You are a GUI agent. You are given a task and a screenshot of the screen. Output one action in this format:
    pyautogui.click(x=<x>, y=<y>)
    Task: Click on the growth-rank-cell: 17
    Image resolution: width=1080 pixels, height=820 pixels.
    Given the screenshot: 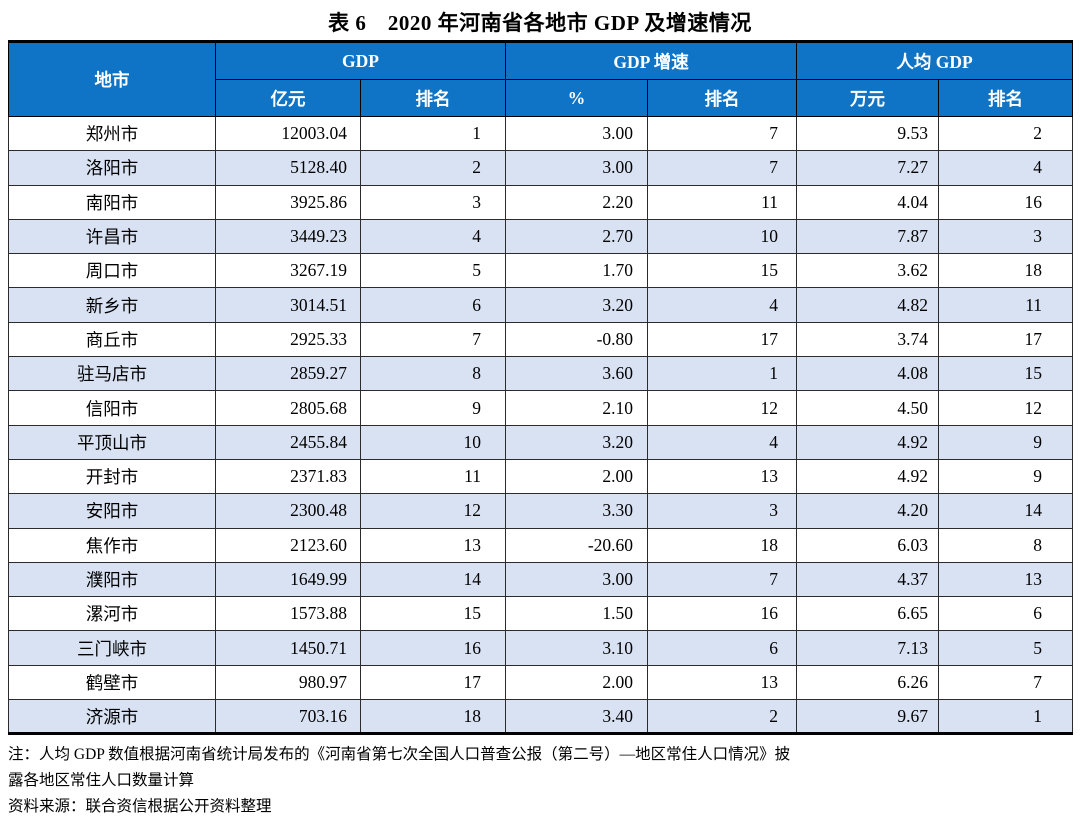 What is the action you would take?
    pyautogui.click(x=722, y=339)
    